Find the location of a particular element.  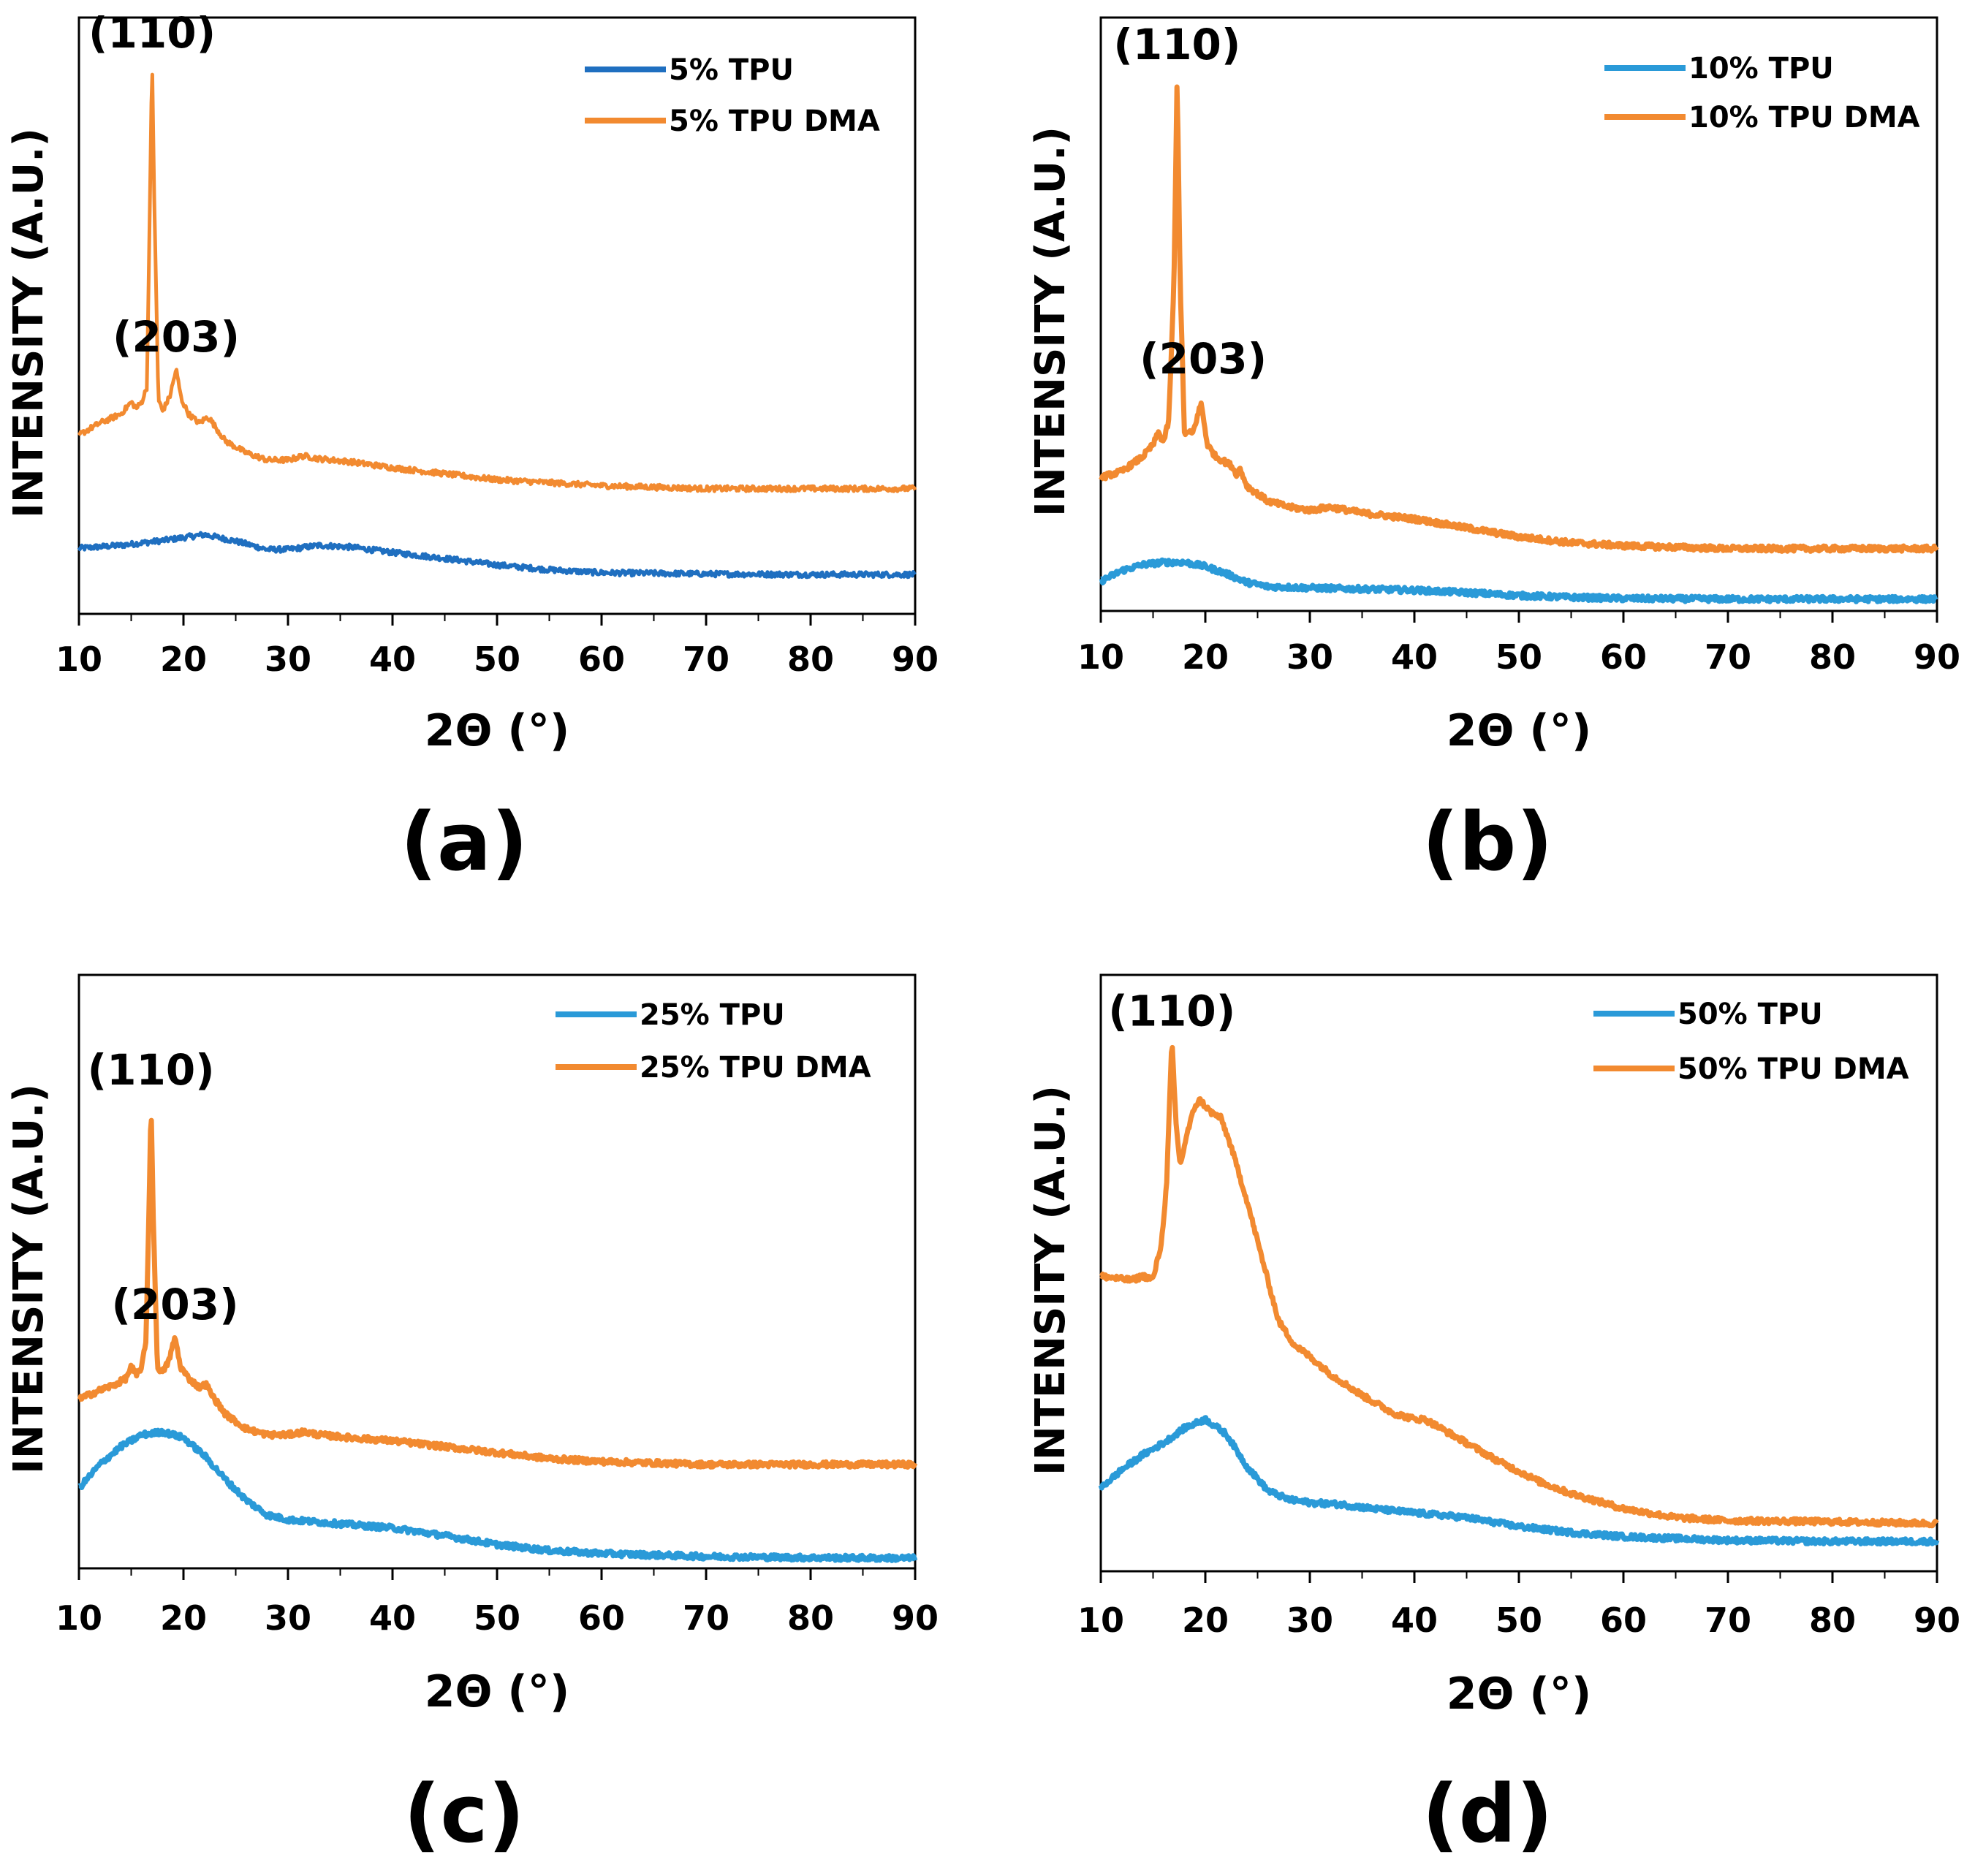

panel-label: (c) is located at coordinates (464, 1814).